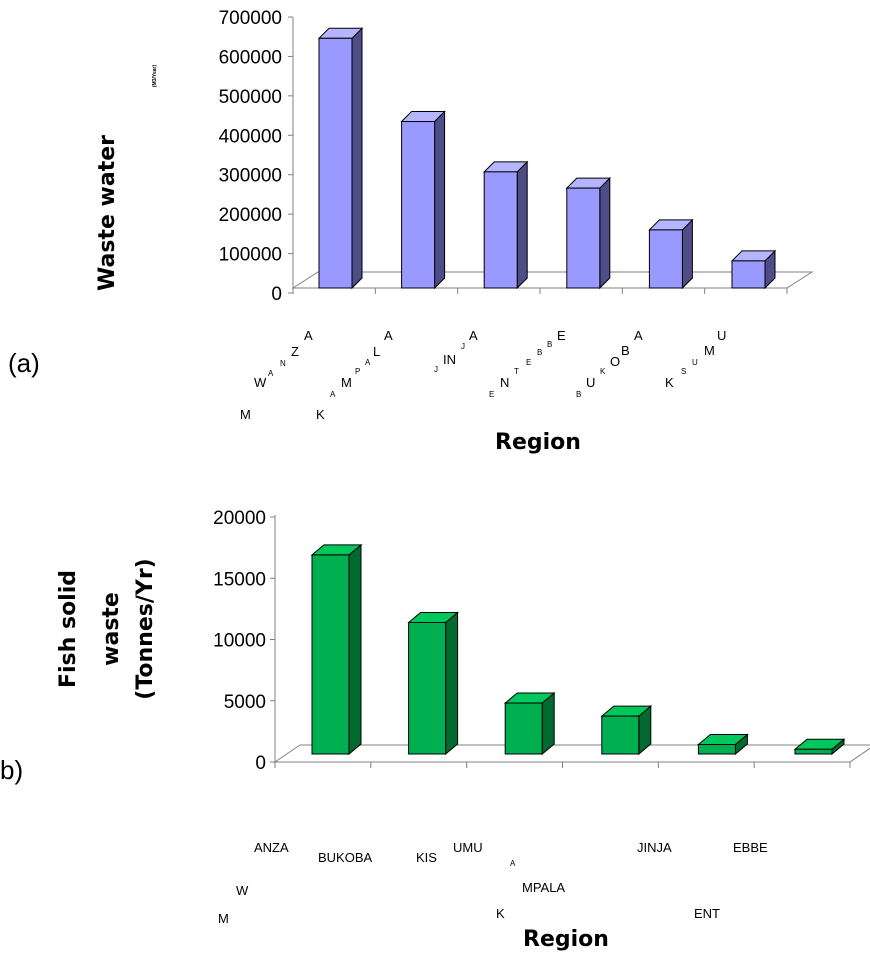 This screenshot has height=953, width=870. What do you see at coordinates (516, 371) in the screenshot?
I see `chart-a-tick-glyph: T` at bounding box center [516, 371].